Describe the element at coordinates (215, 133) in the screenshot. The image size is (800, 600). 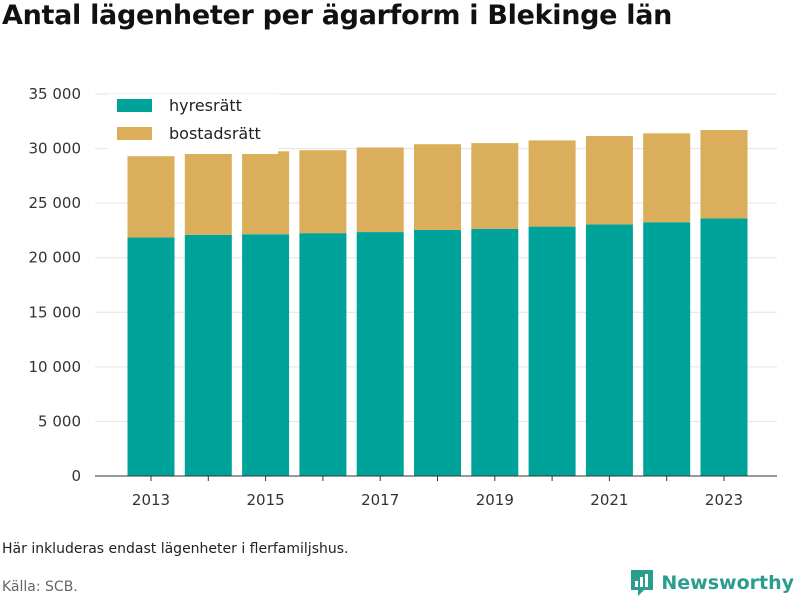
I see `legend-label: bostadsrätt` at that location.